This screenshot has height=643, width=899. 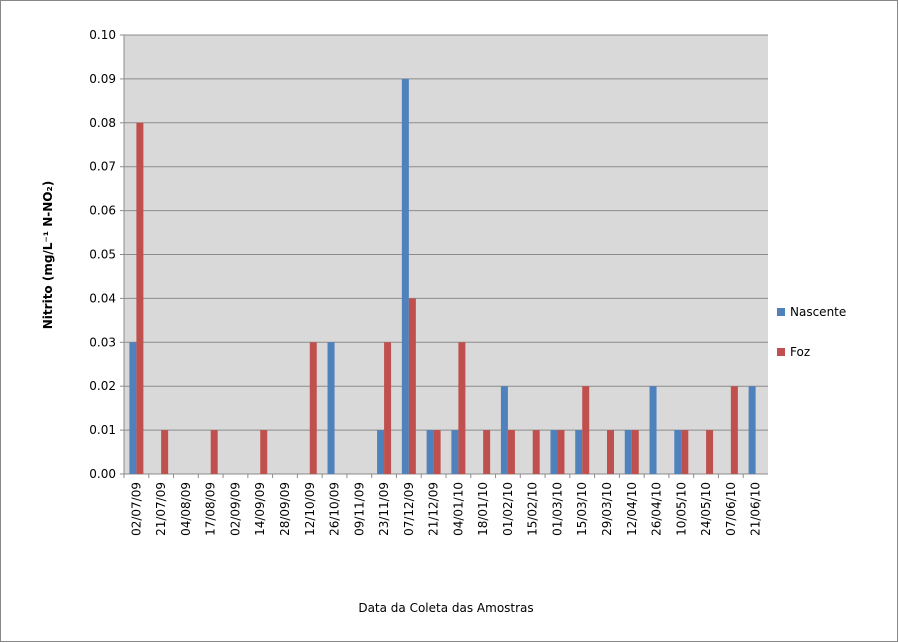 I want to click on x-tick-label: 29/03/10, so click(x=607, y=509).